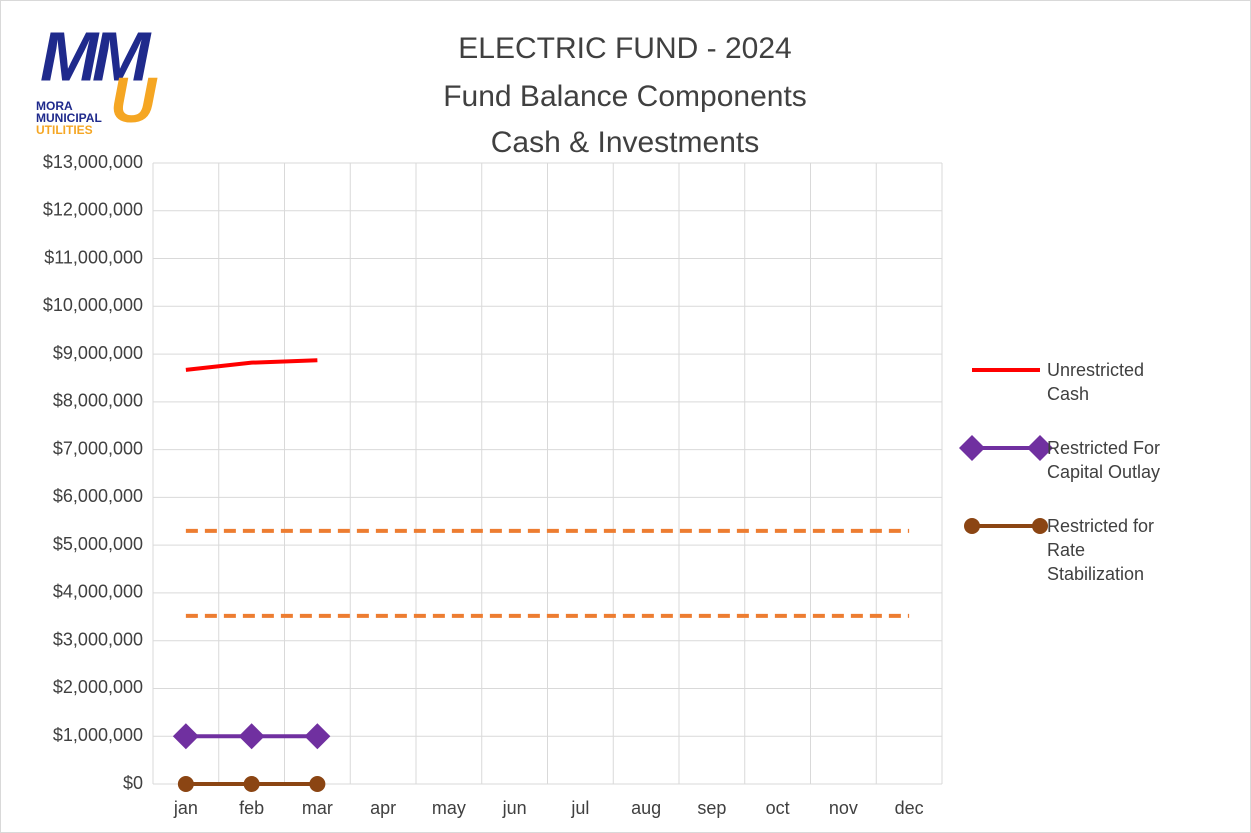 The image size is (1251, 833). I want to click on y-tick-label: $0, so click(133, 783).